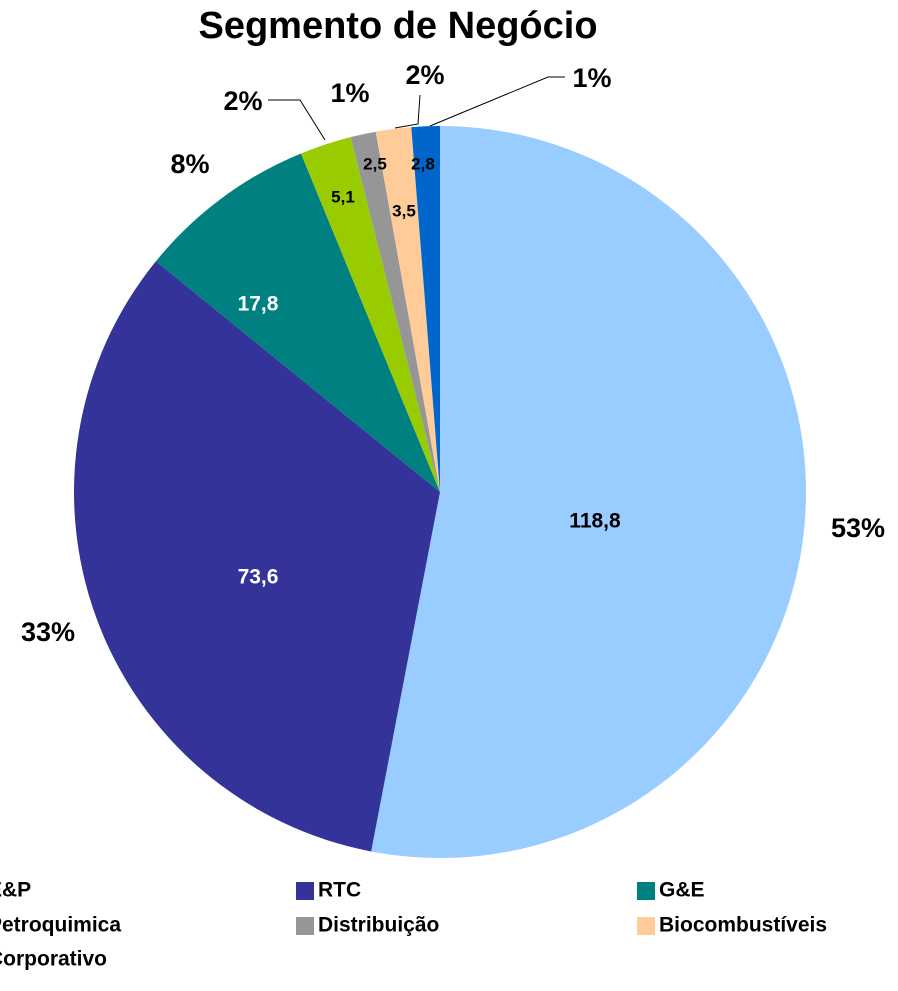  What do you see at coordinates (189, 164) in the screenshot?
I see `percent-label: 8%` at bounding box center [189, 164].